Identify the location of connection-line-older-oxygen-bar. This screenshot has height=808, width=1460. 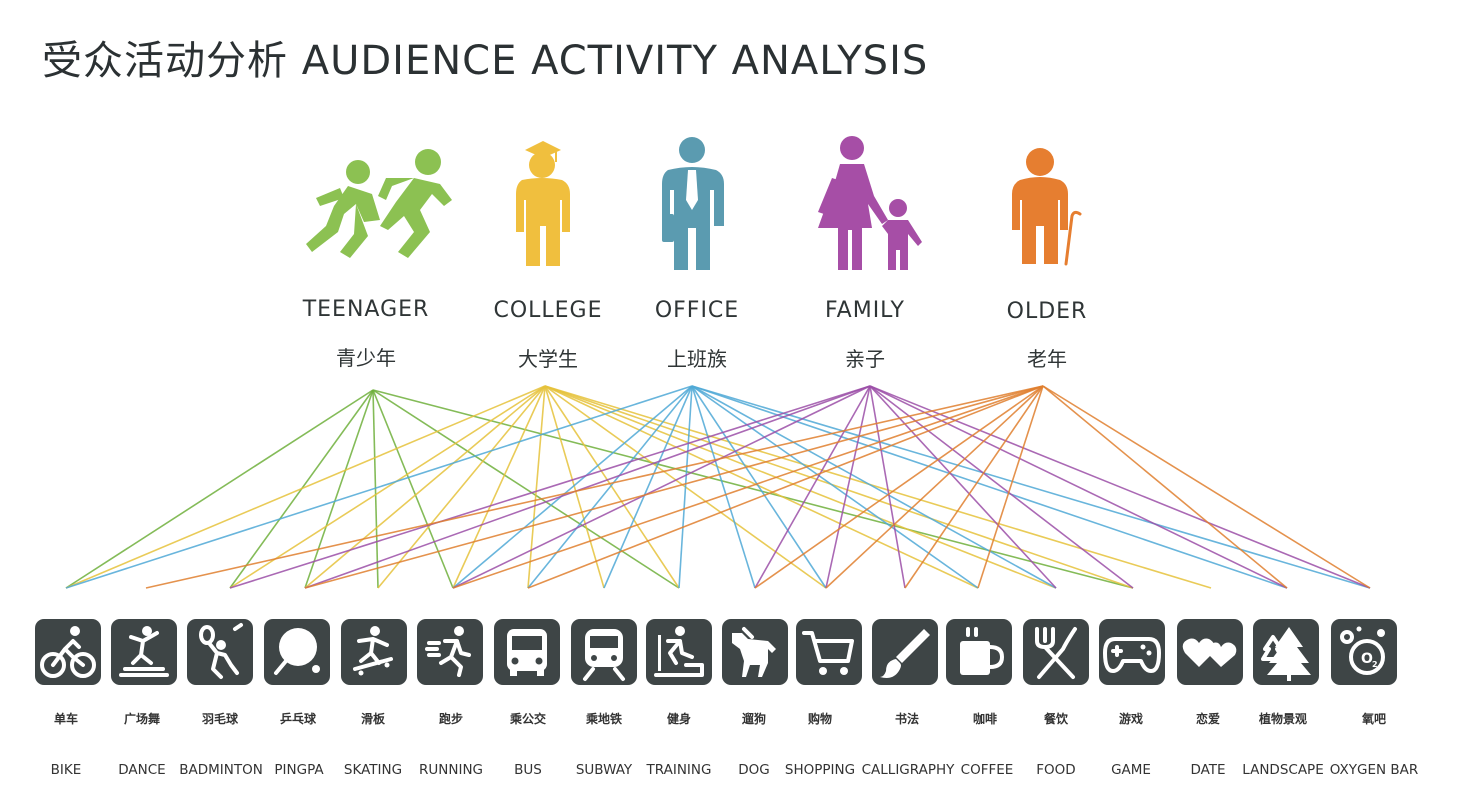
(1206, 487).